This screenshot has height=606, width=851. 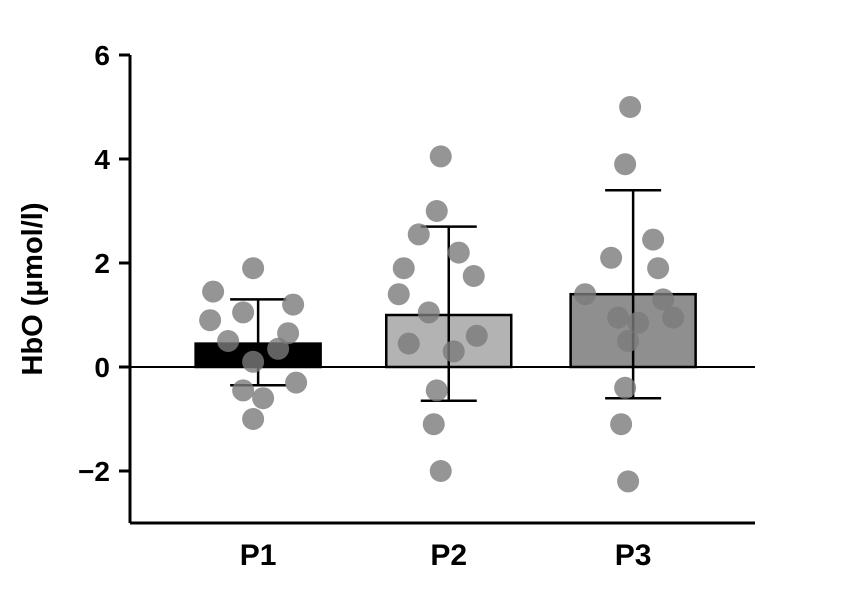 I want to click on y-tick-label: −2, so click(x=94, y=471).